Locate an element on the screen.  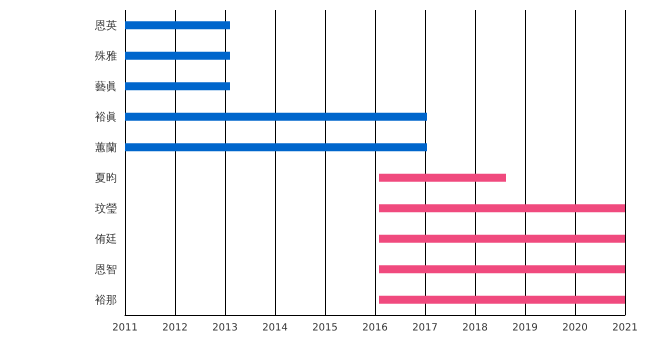
y-tick-label: 殊雅 is located at coordinates (106, 55).